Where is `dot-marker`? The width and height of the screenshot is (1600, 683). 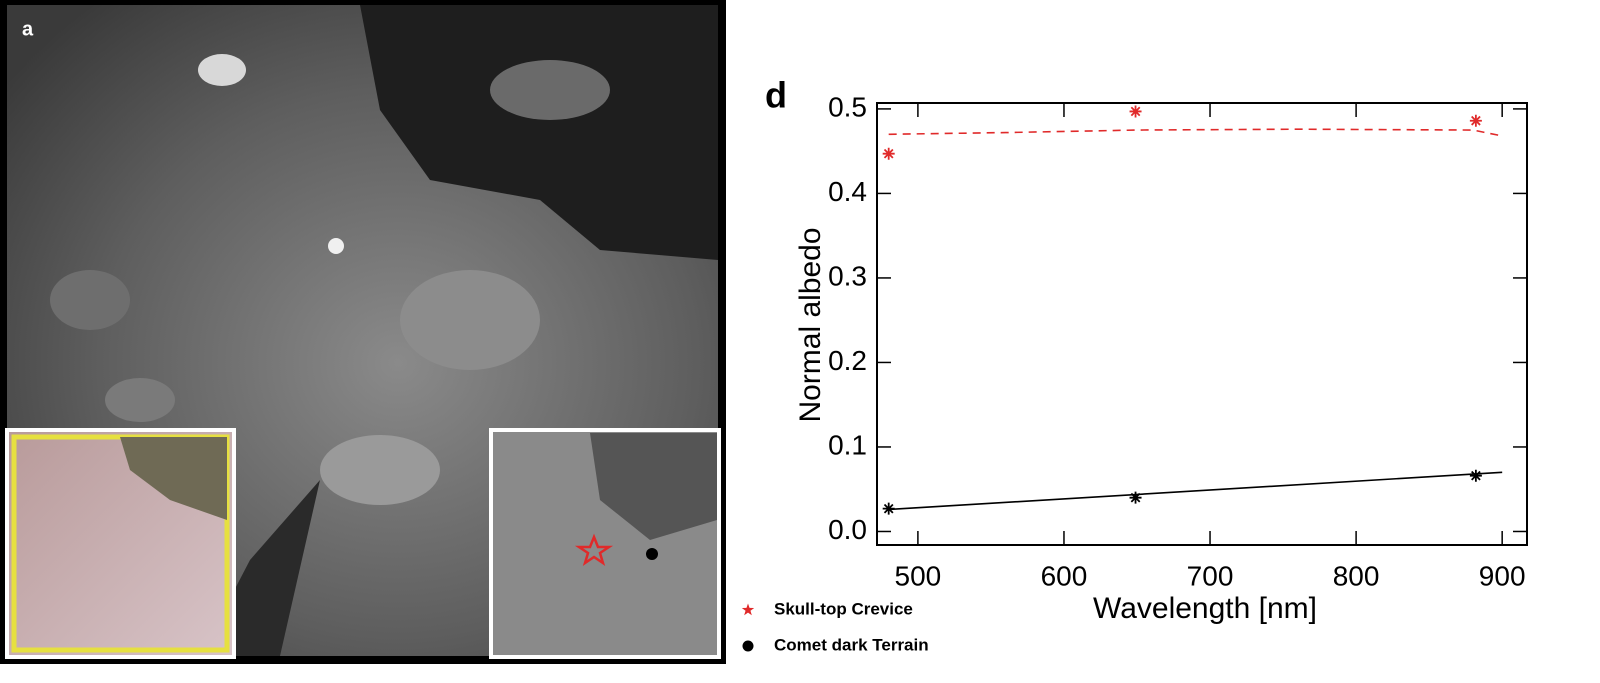
dot-marker is located at coordinates (652, 554).